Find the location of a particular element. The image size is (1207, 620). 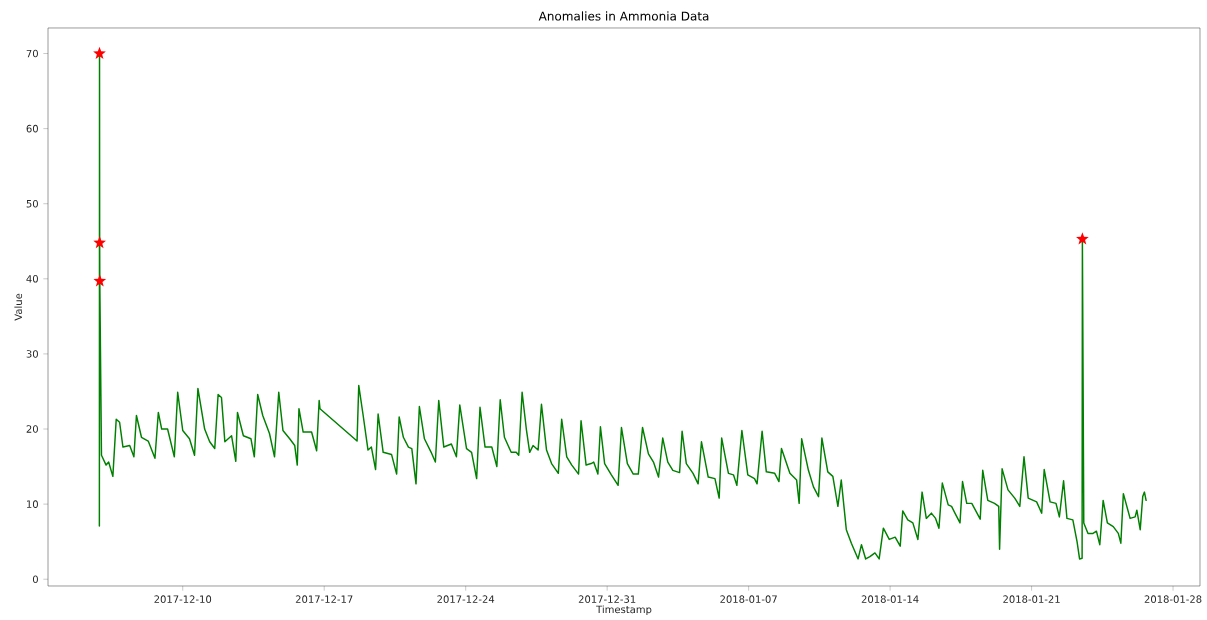

chart-title: Anomalies in Ammonia Data is located at coordinates (623, 16).